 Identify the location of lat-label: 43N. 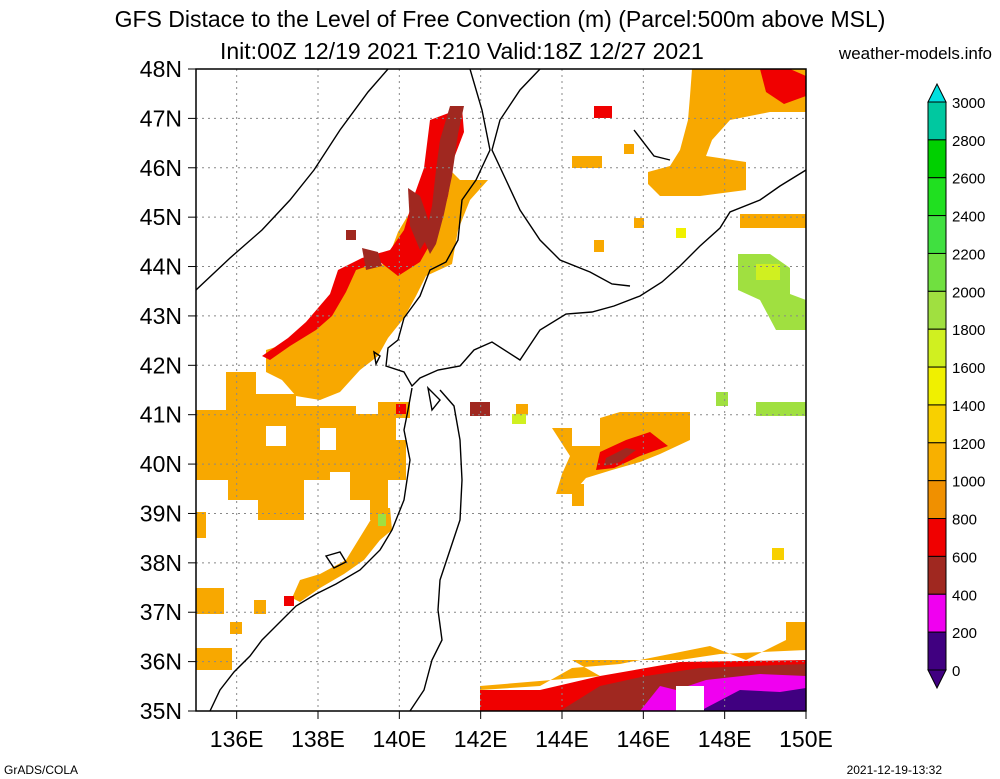
(161, 316).